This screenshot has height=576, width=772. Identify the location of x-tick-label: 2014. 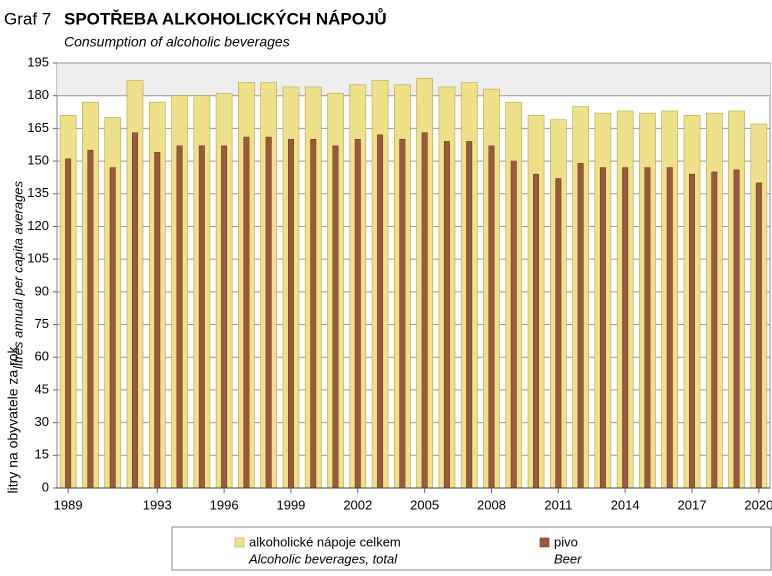
(625, 504).